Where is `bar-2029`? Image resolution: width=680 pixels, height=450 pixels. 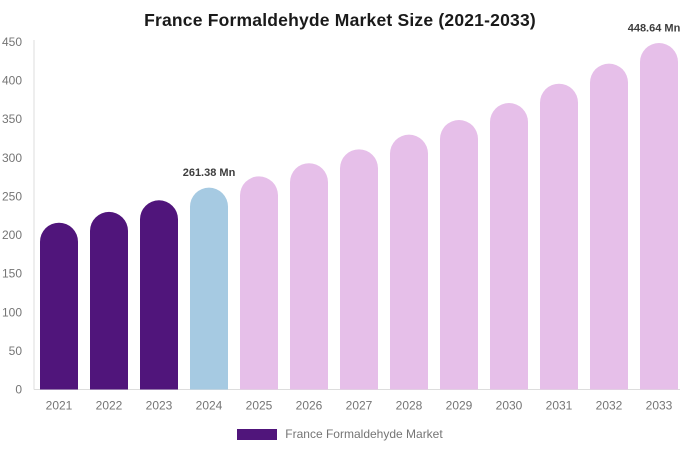 bar-2029 is located at coordinates (459, 254).